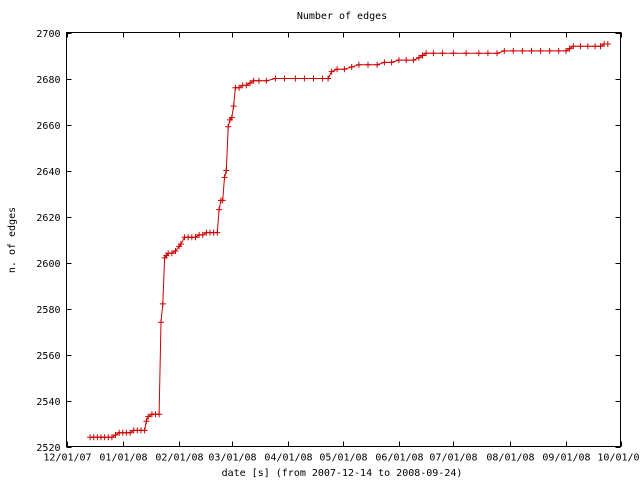 The width and height of the screenshot is (640, 480). What do you see at coordinates (288, 458) in the screenshot?
I see `x-tick-label: 04/01/08` at bounding box center [288, 458].